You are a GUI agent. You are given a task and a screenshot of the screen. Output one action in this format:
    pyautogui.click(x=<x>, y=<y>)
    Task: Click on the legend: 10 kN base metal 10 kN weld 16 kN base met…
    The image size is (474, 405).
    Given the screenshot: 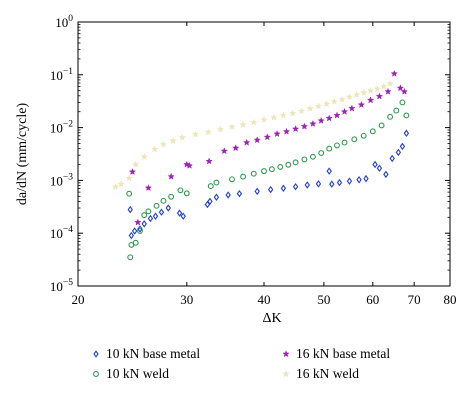 What is the action you would take?
    pyautogui.click(x=241, y=363)
    